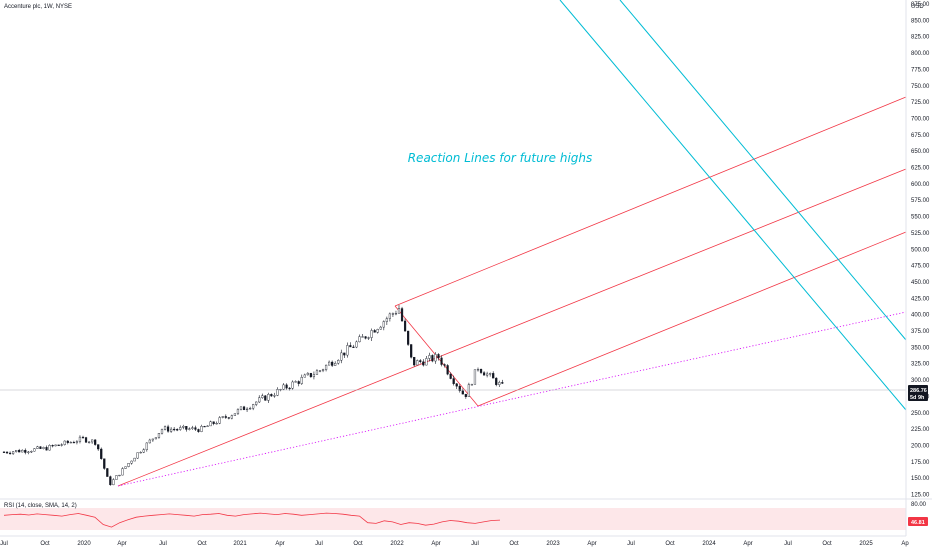  I want to click on price-badge-countdown: 5d 9h, so click(917, 398).